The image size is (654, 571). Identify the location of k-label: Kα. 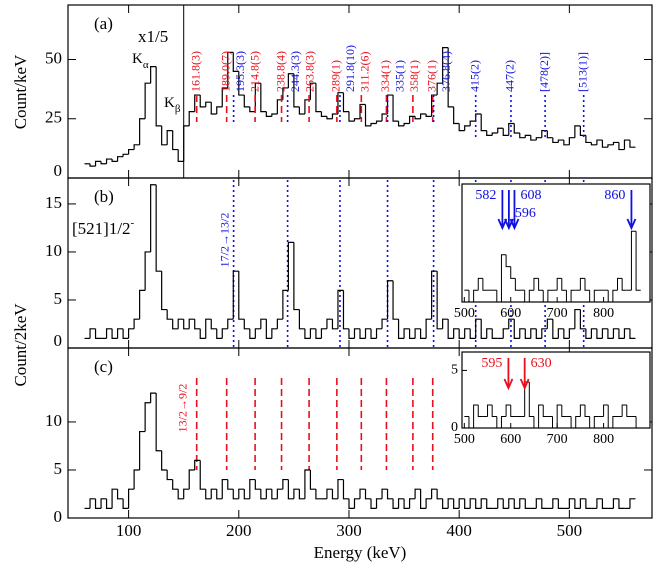
(140, 60).